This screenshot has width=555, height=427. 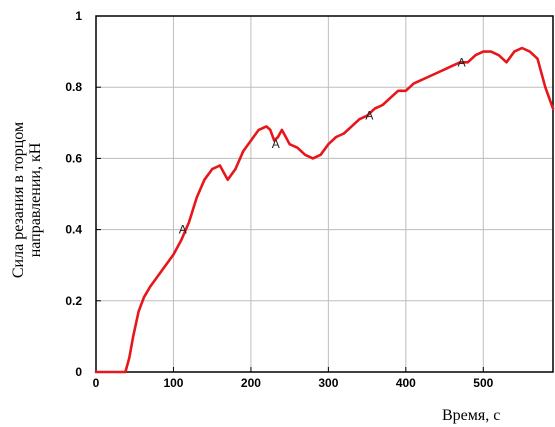 What do you see at coordinates (293, 383) in the screenshot?
I see `x-tick-labels: 0 100 200 300 400 500` at bounding box center [293, 383].